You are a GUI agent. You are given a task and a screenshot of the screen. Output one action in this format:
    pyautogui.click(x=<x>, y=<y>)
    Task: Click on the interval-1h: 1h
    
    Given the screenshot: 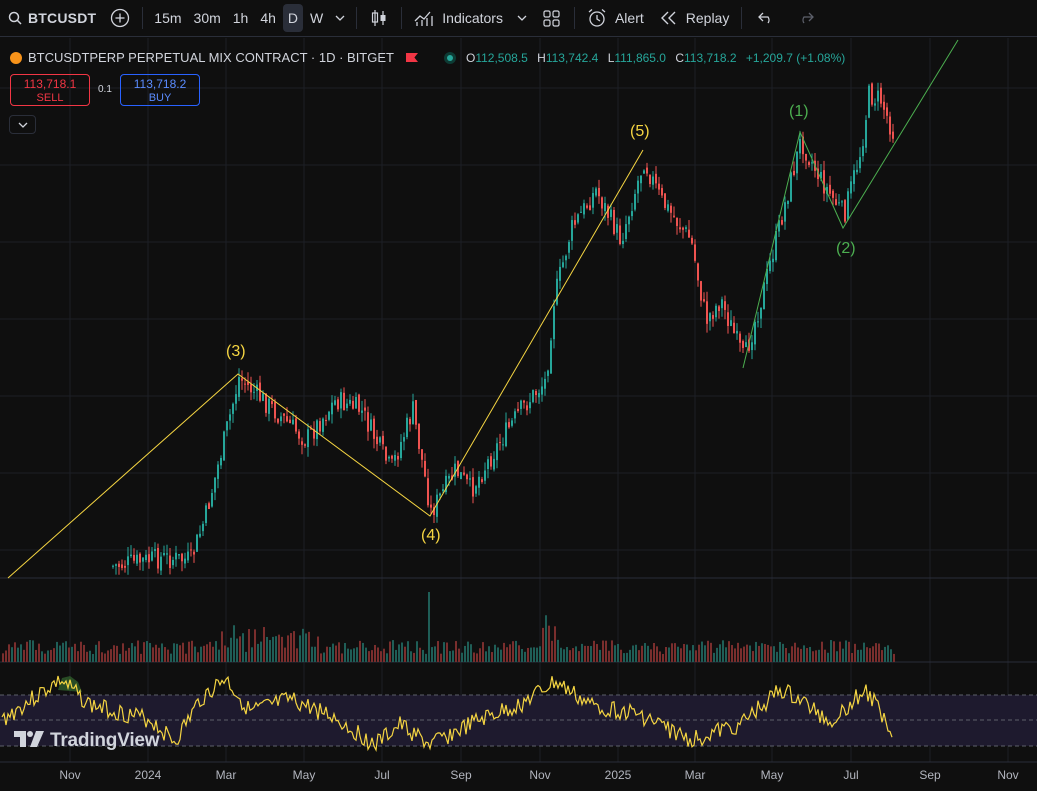 What is the action you would take?
    pyautogui.click(x=240, y=18)
    